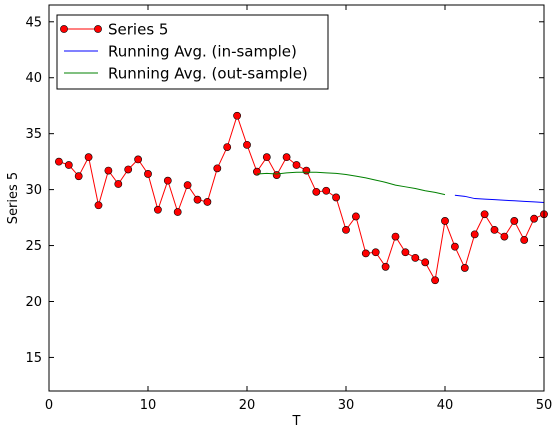  Describe the element at coordinates (148, 405) in the screenshot. I see `x-tick-label: 10` at that location.